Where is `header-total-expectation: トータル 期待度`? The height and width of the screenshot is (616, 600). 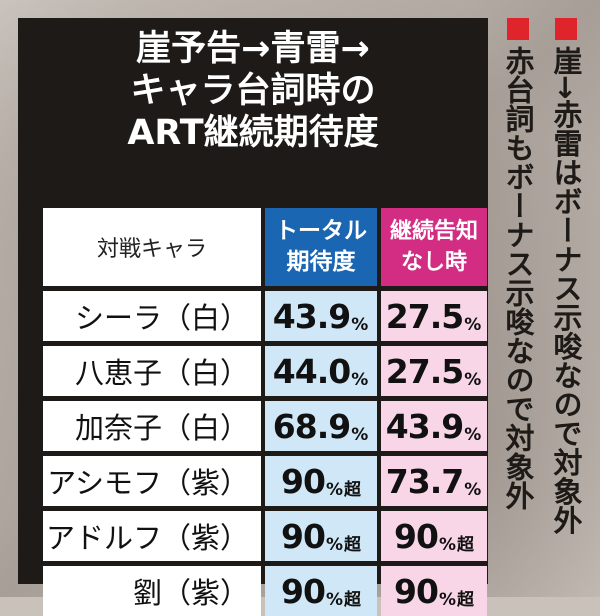
header-total-expectation: トータル 期待度 is located at coordinates (321, 247).